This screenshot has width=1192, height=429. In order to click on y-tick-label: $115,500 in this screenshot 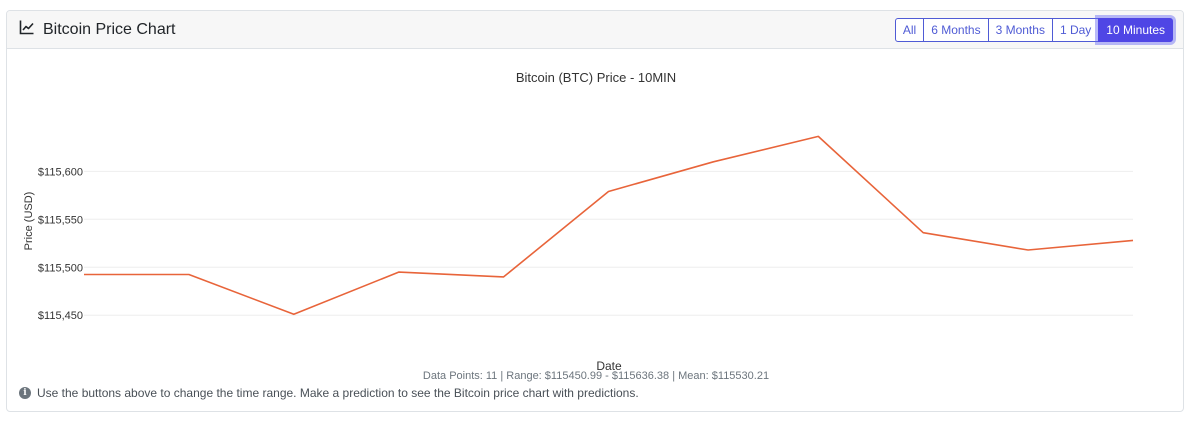, I will do `click(60, 268)`.